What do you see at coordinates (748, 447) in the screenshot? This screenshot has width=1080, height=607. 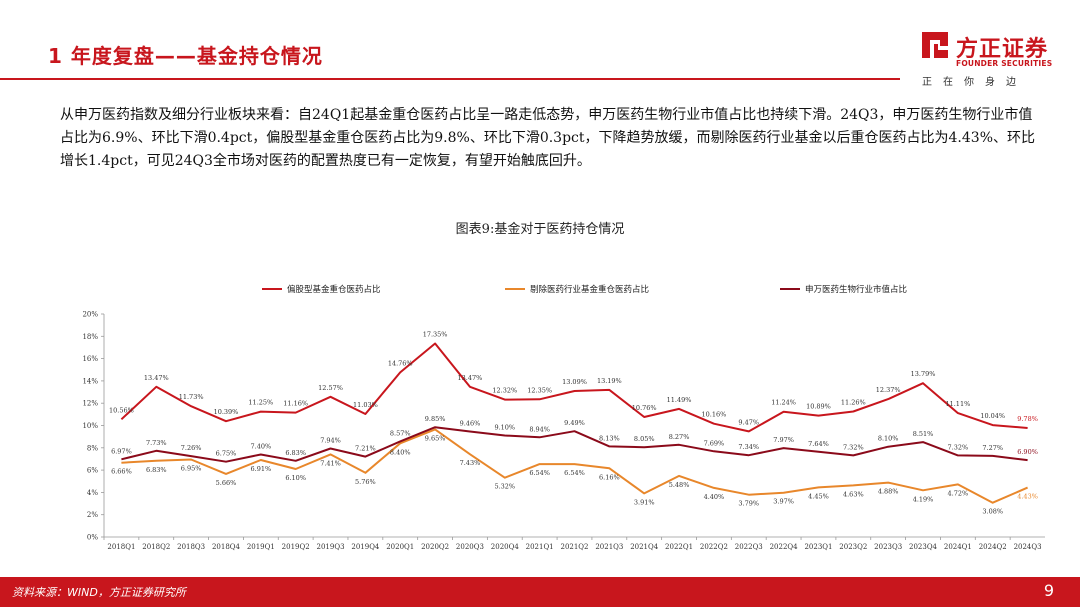 I see `data-label: 7.34%` at bounding box center [748, 447].